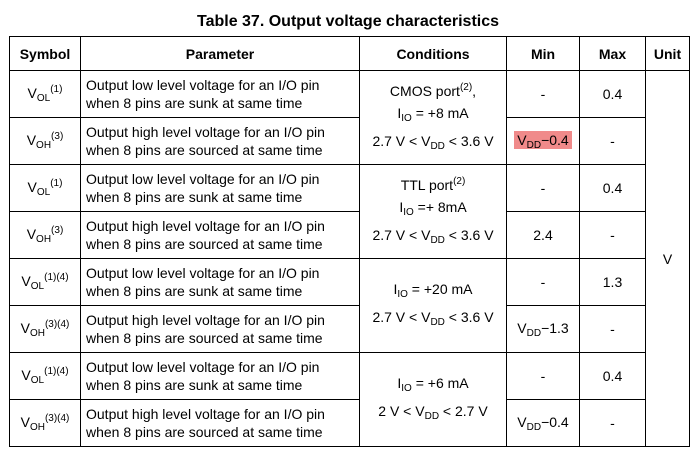  I want to click on condition-text: = +6 mA, so click(440, 382).